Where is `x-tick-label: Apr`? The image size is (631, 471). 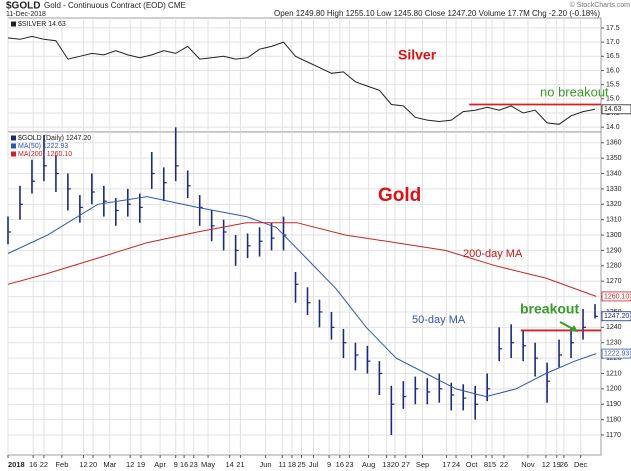
x-tick-label: Apr is located at coordinates (160, 464).